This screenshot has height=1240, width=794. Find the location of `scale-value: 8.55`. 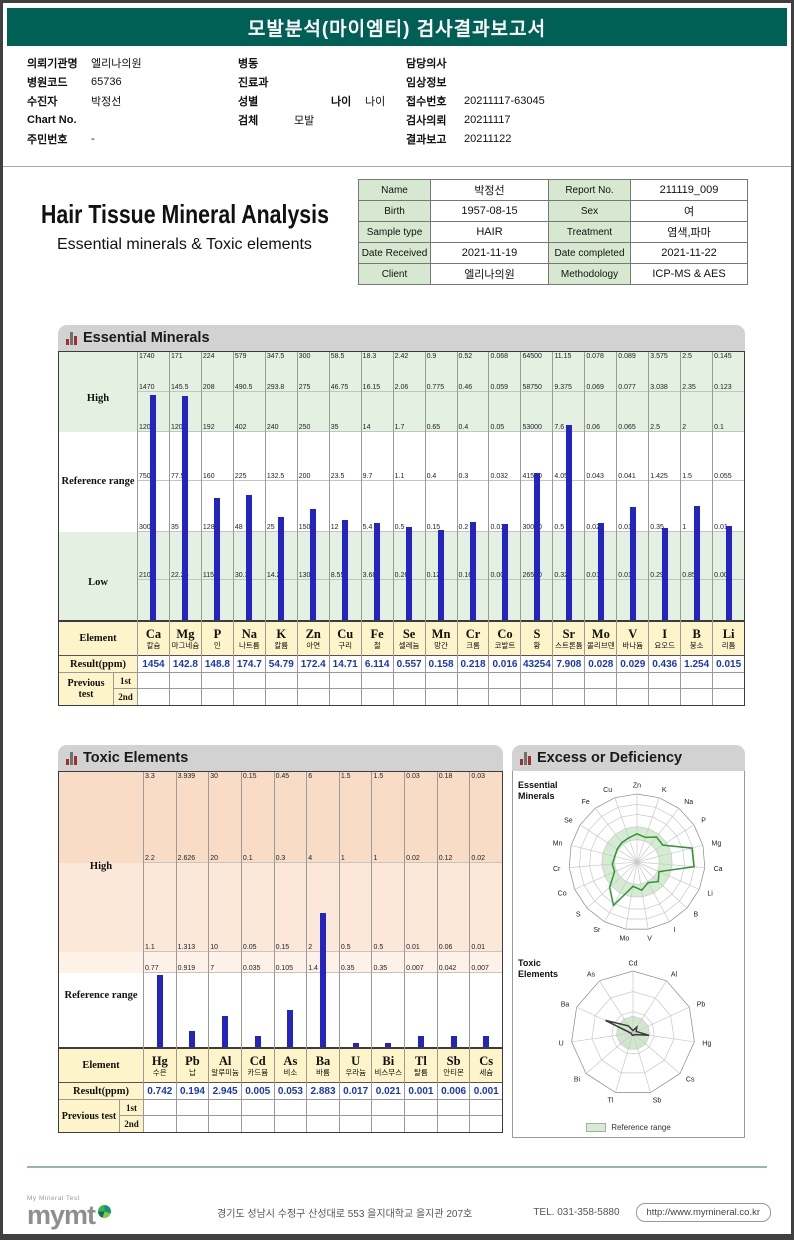

scale-value: 8.55 is located at coordinates (337, 575).